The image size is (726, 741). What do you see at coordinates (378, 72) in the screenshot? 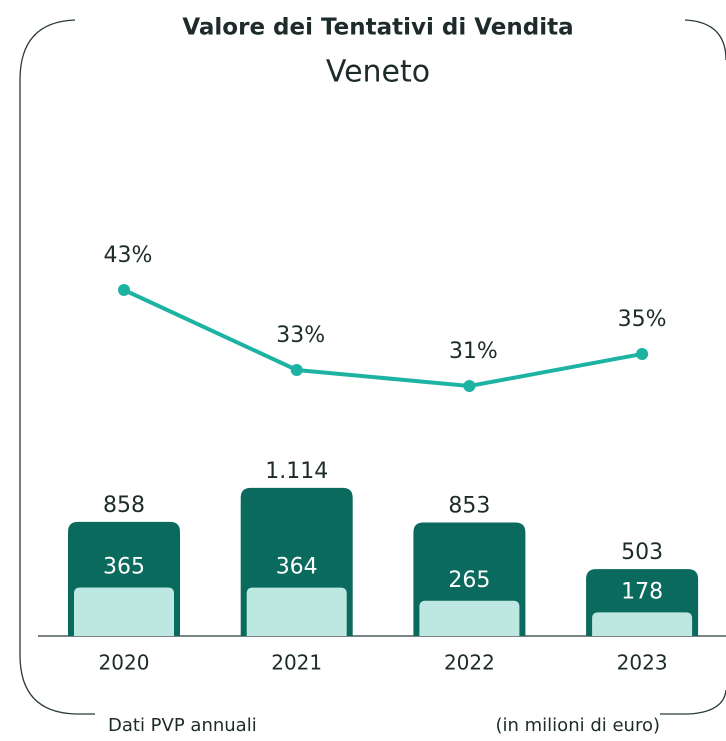
I see `chart-subtitle: Veneto` at bounding box center [378, 72].